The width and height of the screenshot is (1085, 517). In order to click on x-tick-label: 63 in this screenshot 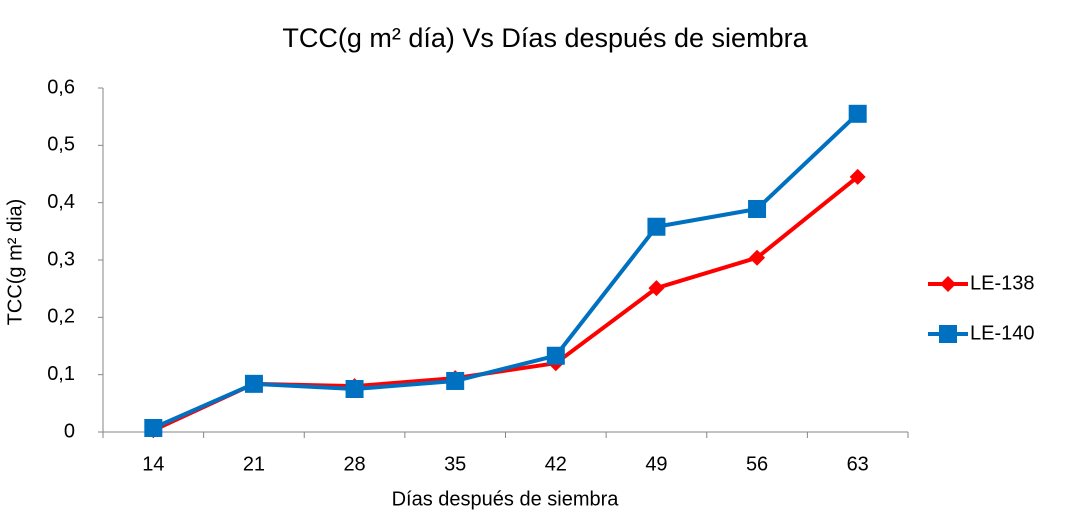, I will do `click(858, 464)`.